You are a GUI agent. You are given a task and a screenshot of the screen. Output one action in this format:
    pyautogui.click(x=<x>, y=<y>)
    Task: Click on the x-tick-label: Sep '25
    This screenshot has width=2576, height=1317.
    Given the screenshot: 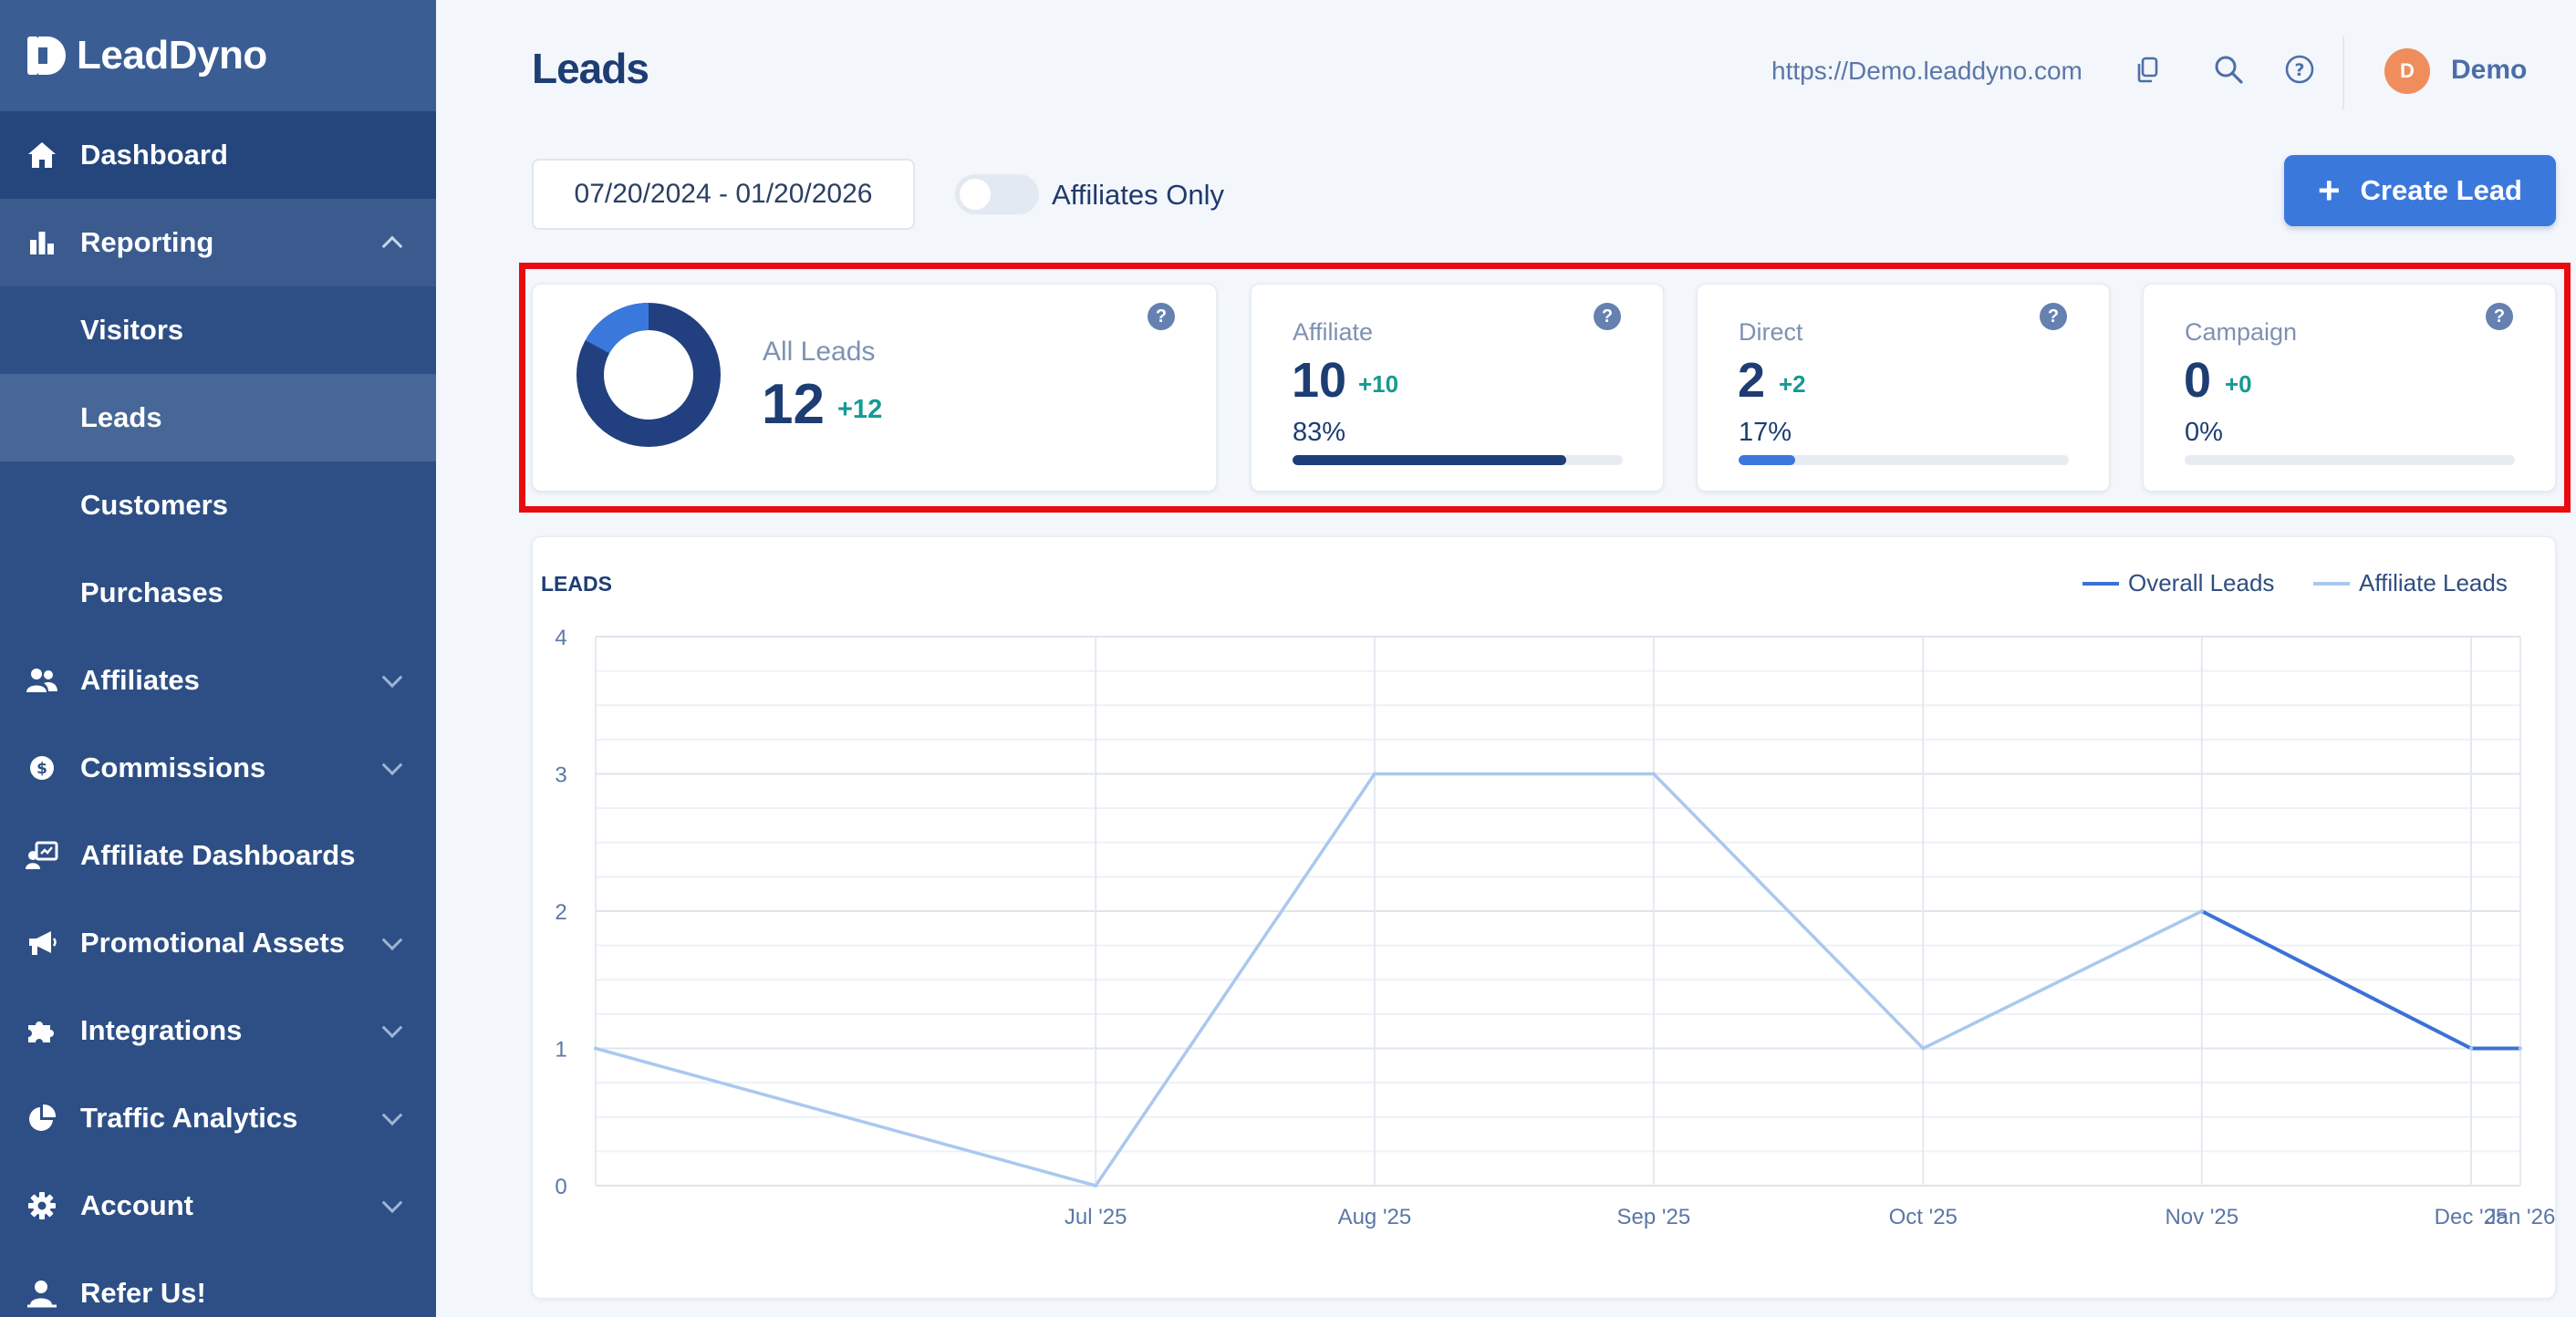 What is the action you would take?
    pyautogui.click(x=1654, y=1217)
    